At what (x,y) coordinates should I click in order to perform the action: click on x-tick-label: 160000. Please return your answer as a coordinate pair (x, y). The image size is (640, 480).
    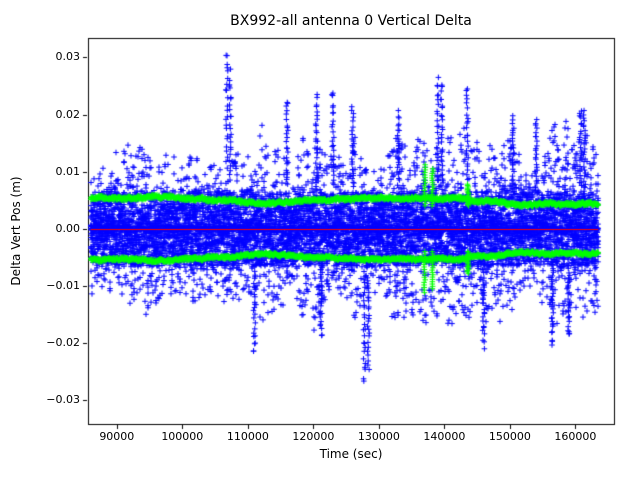
    Looking at the image, I should click on (575, 436).